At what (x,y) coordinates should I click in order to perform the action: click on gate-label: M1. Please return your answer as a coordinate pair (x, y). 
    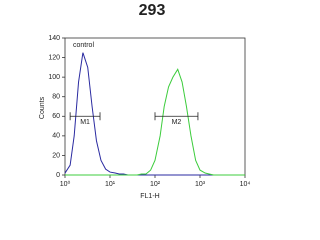
    Looking at the image, I should click on (85, 122).